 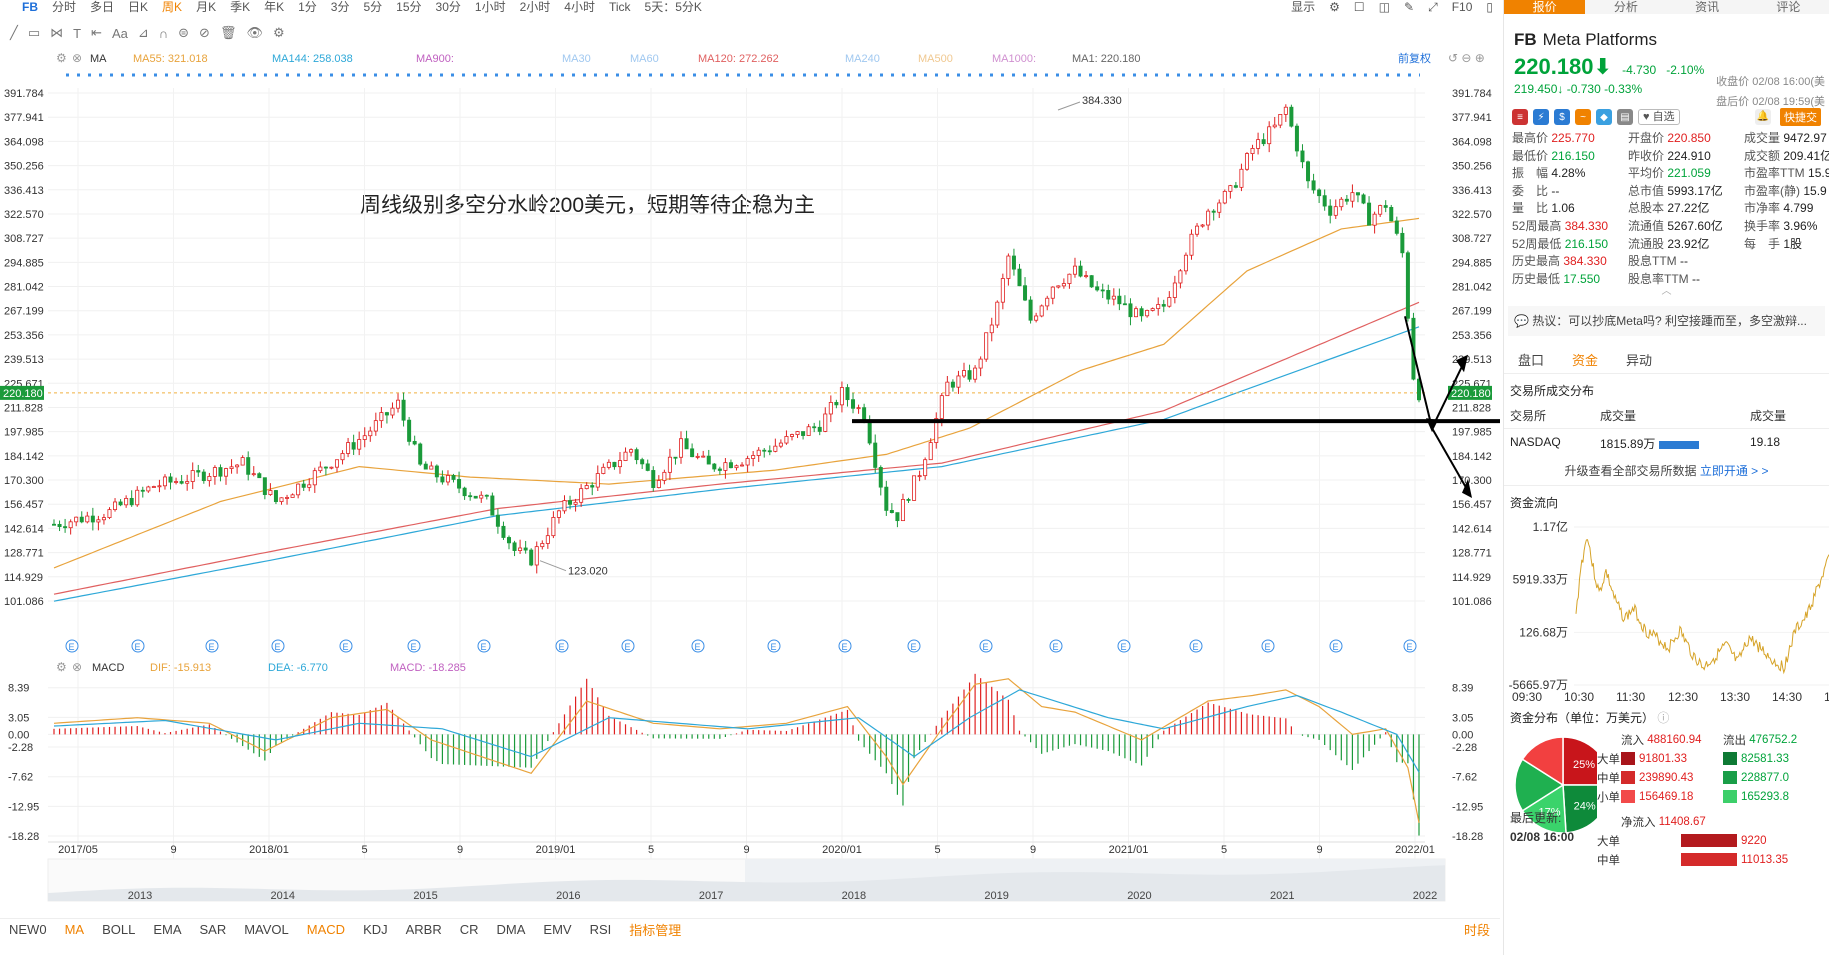 I want to click on hide-icon: ⊘, so click(x=204, y=32).